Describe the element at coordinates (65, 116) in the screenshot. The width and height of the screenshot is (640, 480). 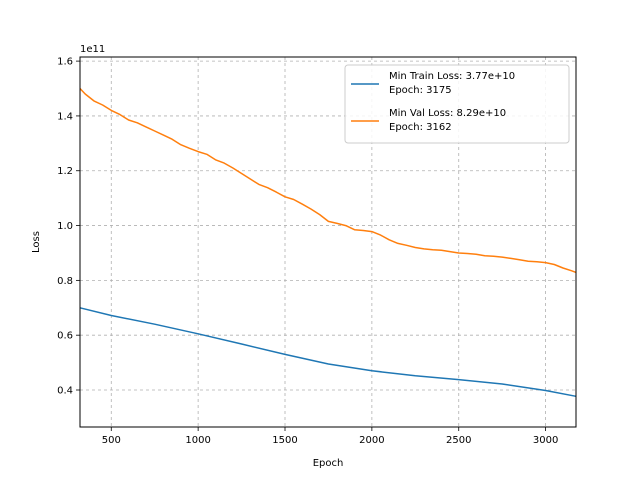
I see `y-tick-label: 1.4` at that location.